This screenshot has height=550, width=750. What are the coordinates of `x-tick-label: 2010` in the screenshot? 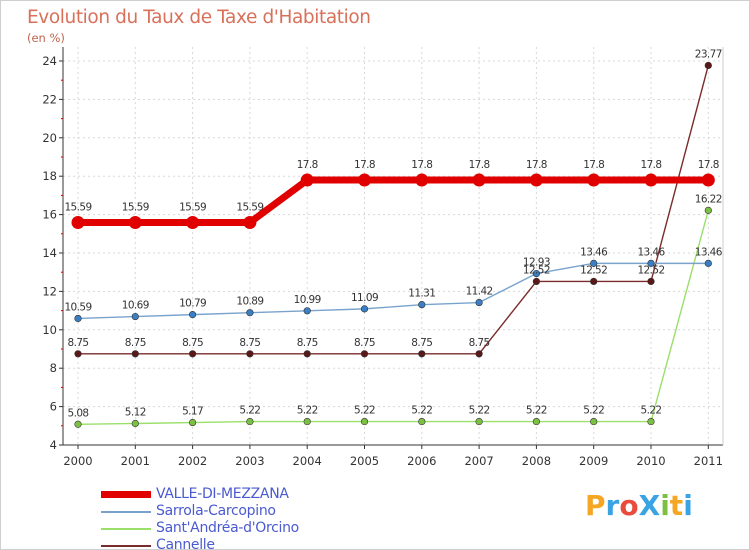 It's located at (650, 461).